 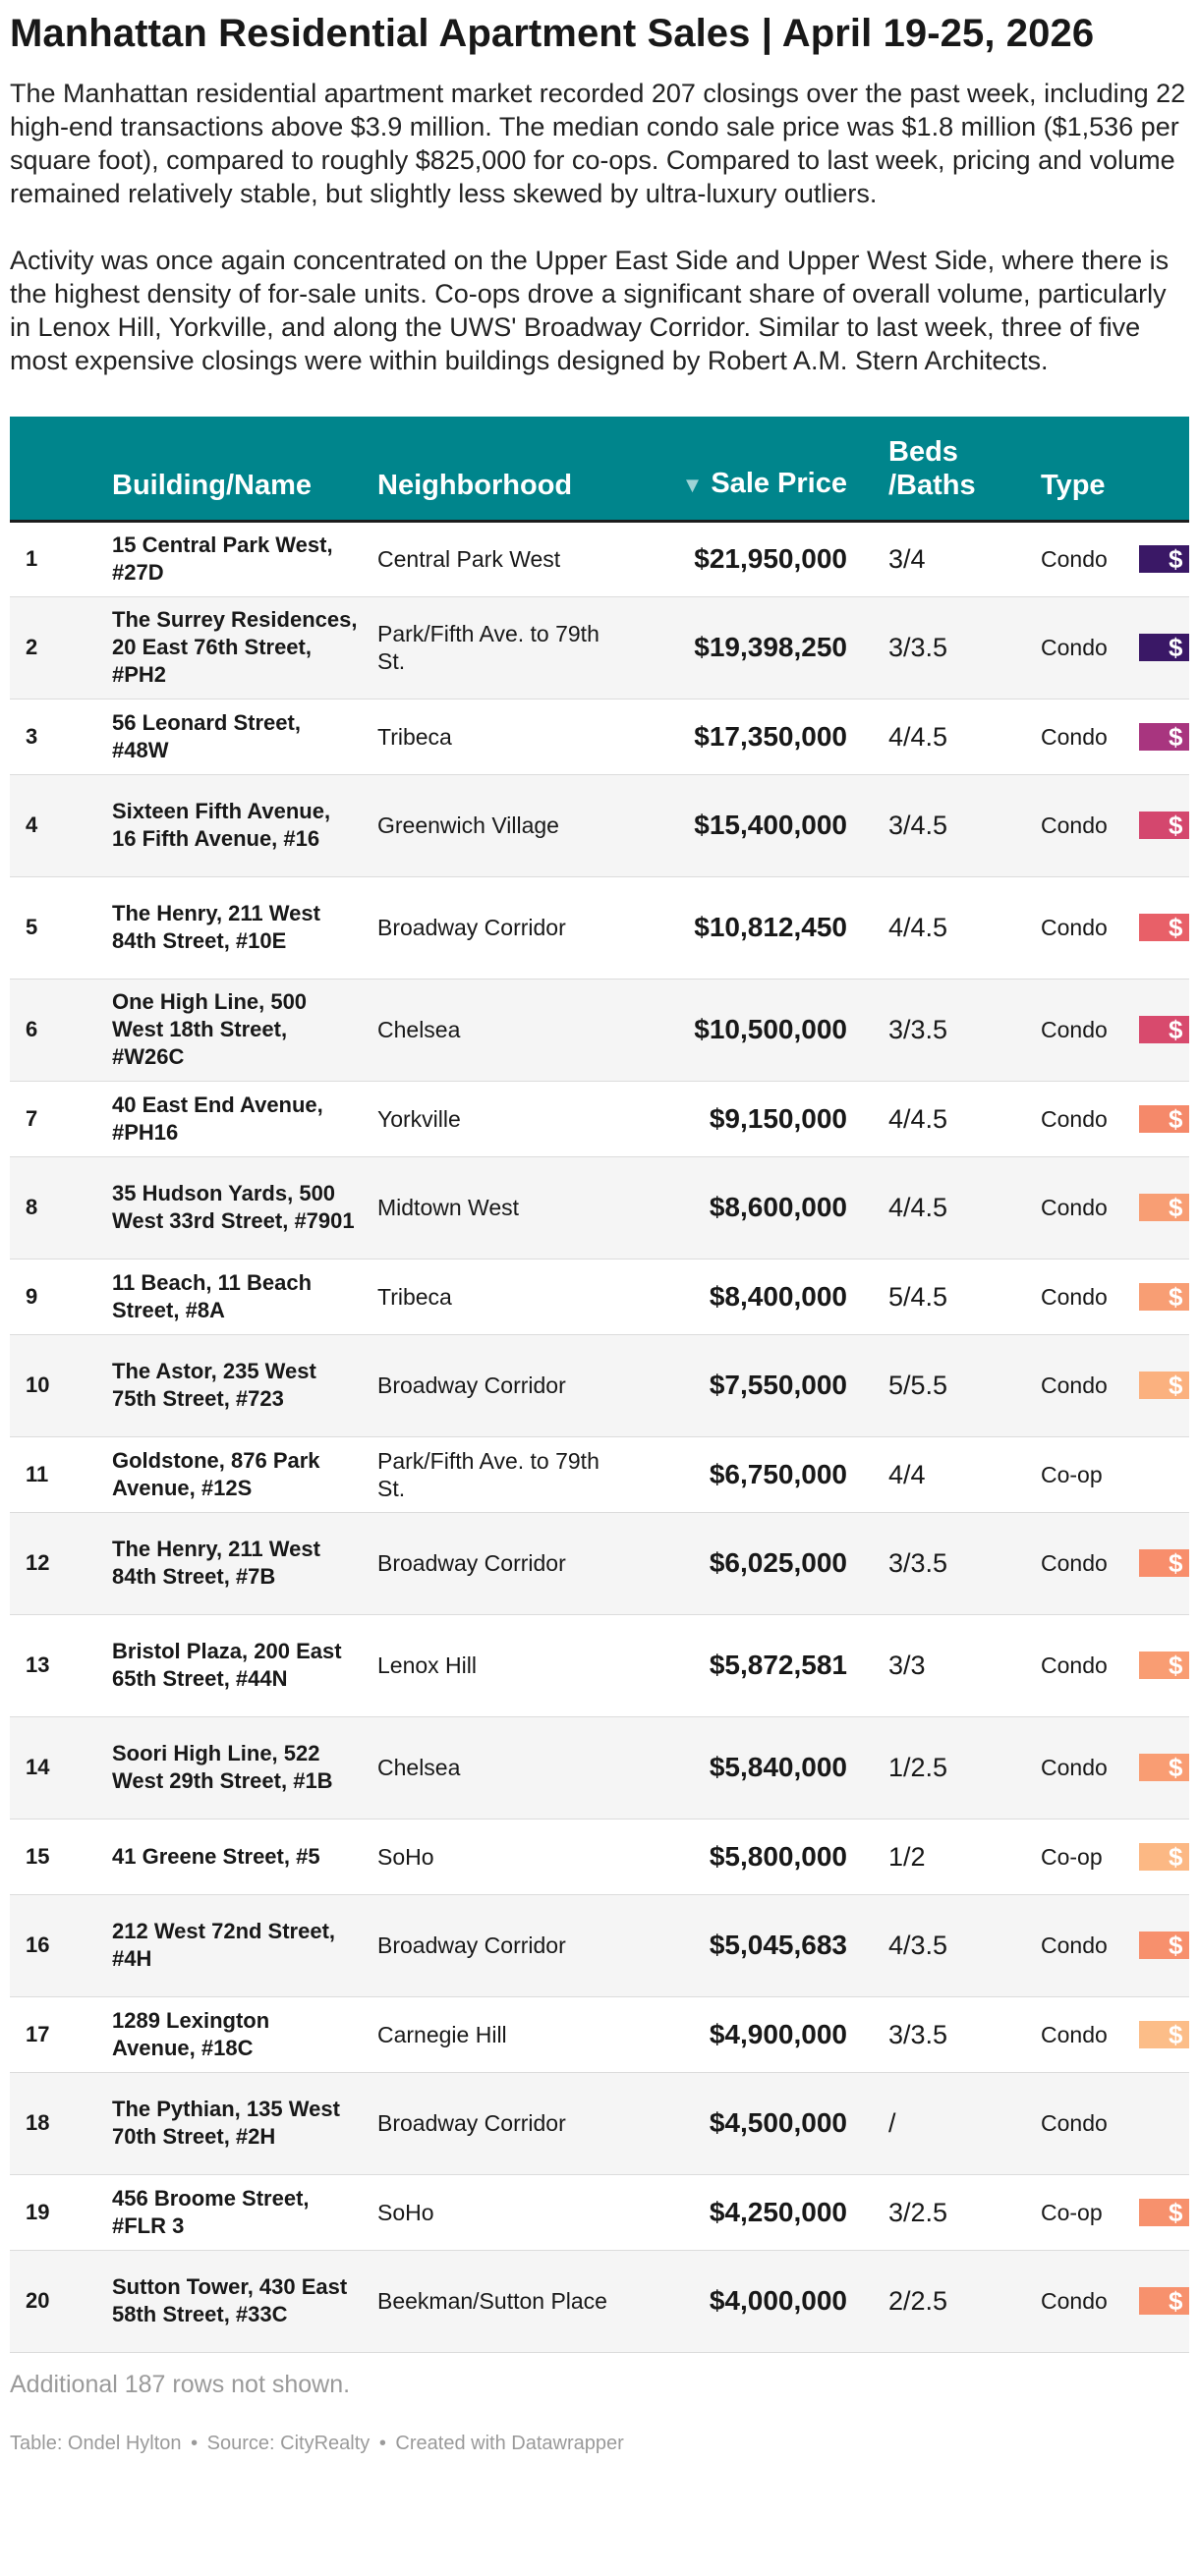 What do you see at coordinates (244, 470) in the screenshot?
I see `header-building: Building/Name` at bounding box center [244, 470].